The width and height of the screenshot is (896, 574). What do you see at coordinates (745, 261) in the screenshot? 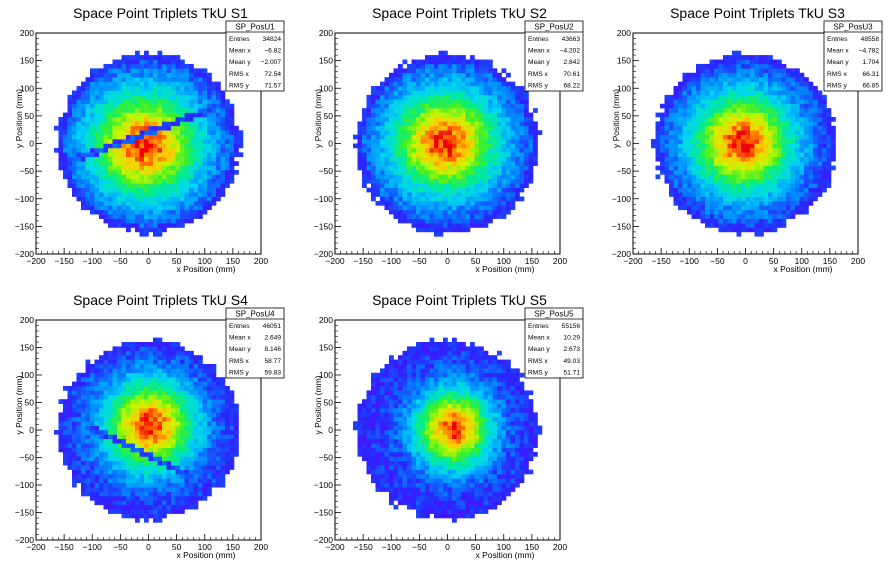
I see `x-tick-label: 0` at bounding box center [745, 261].